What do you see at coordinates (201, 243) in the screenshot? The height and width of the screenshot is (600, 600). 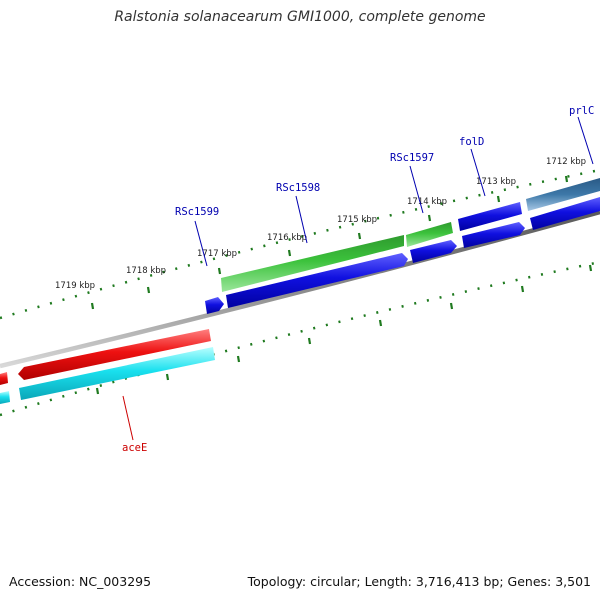 I see `callout-line-rsc1599` at bounding box center [201, 243].